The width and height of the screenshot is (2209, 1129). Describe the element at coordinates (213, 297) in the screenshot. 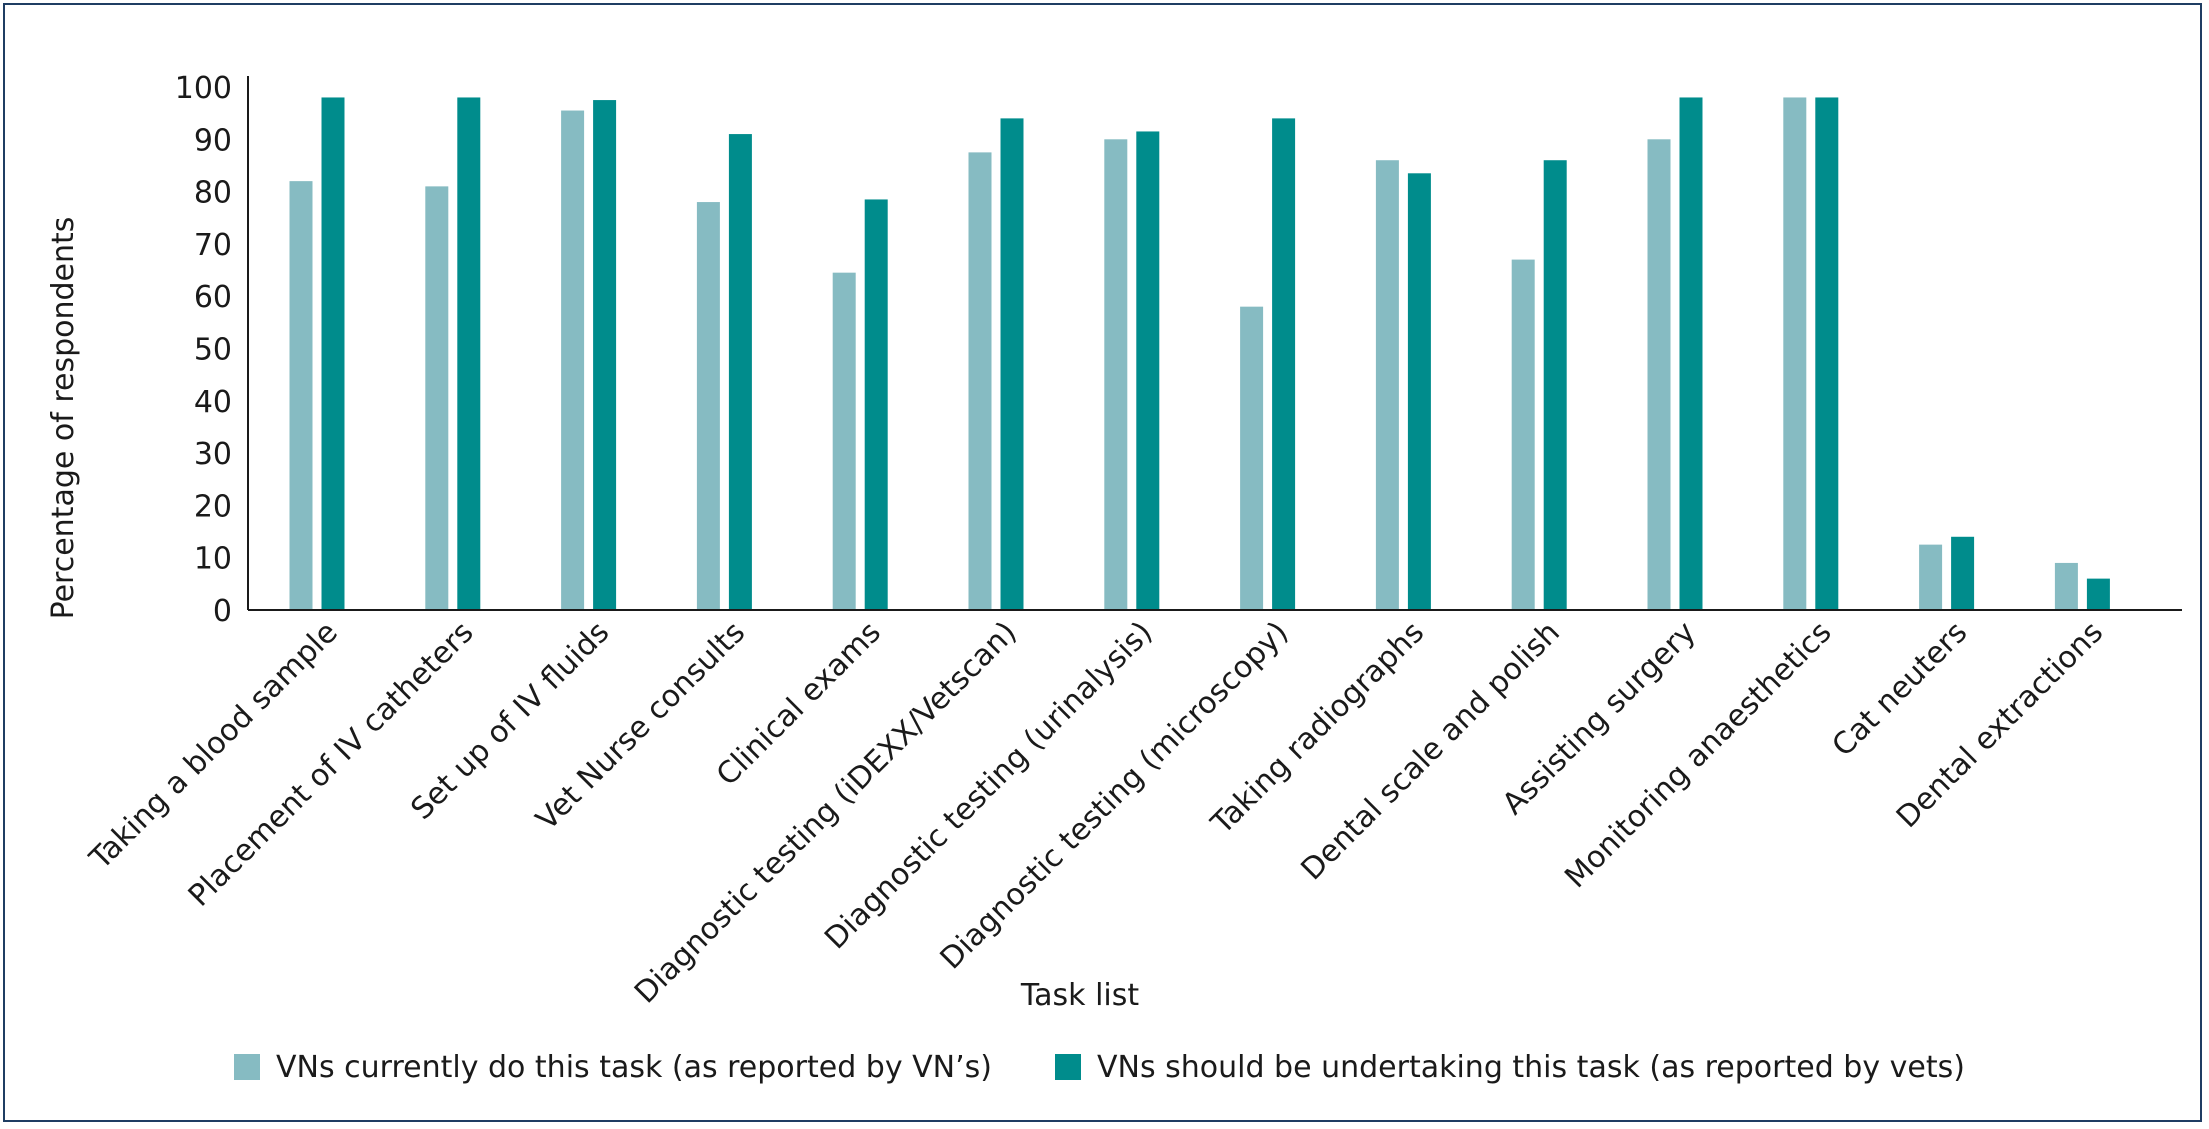

I see `y-tick-label: 60` at that location.